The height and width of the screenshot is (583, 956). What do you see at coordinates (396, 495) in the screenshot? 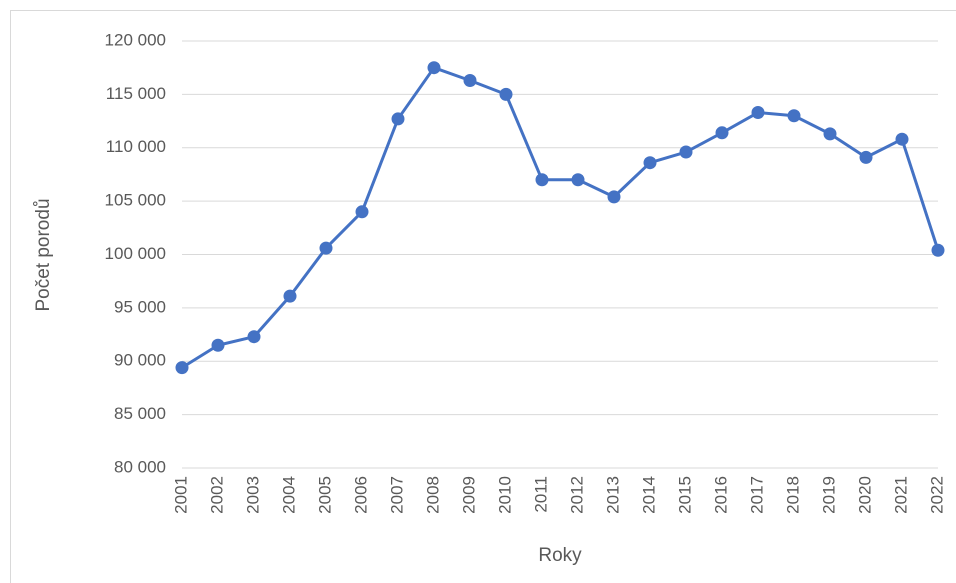
I see `x-tick-label: 2007` at bounding box center [396, 495].